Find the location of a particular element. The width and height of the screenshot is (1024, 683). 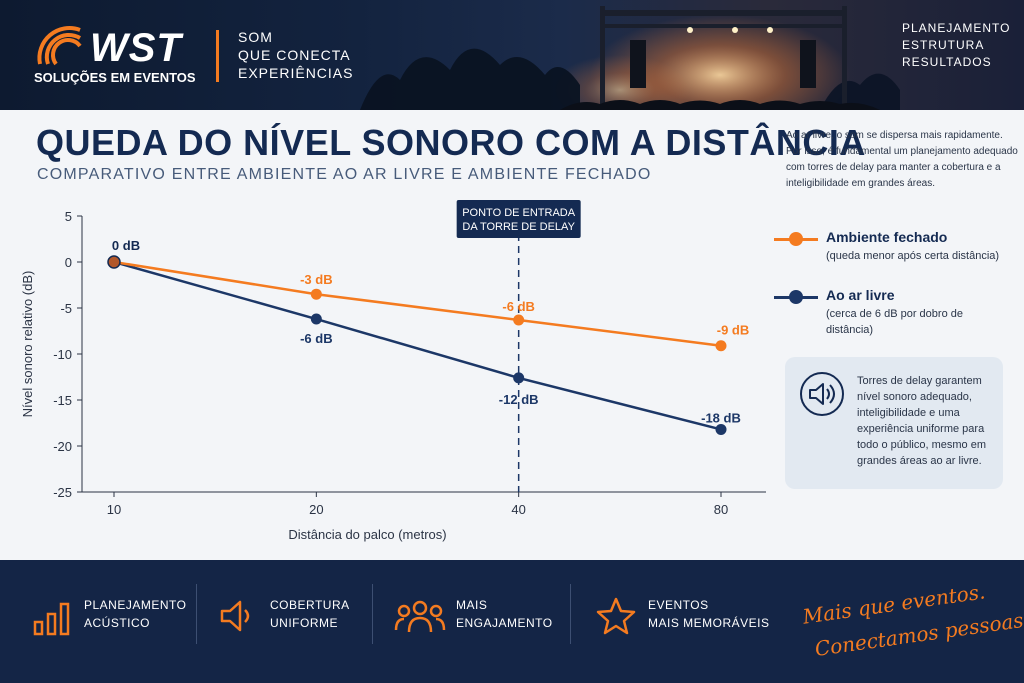

data-label: -12 dB is located at coordinates (519, 399).